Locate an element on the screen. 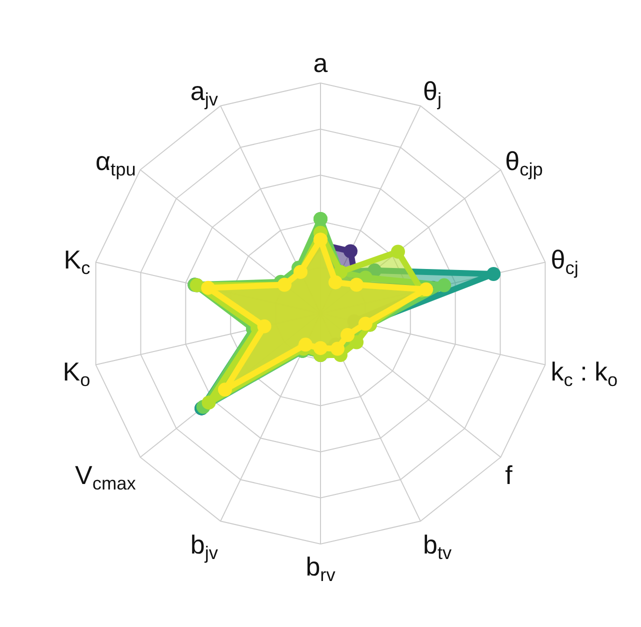 The height and width of the screenshot is (627, 641). spoke-label: θ$_{cjp}$ is located at coordinates (524, 163).